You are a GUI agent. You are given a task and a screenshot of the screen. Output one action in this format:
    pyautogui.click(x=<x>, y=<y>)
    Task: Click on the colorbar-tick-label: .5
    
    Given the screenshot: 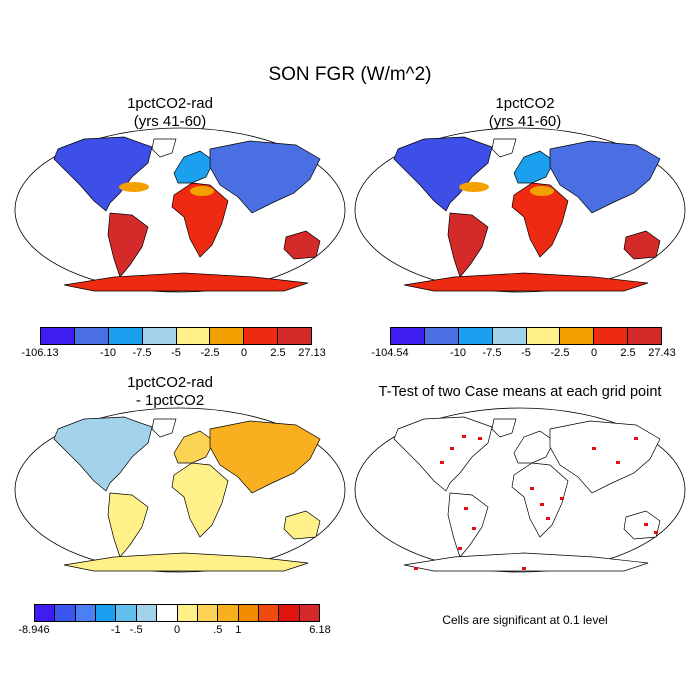 What is the action you would take?
    pyautogui.click(x=218, y=630)
    